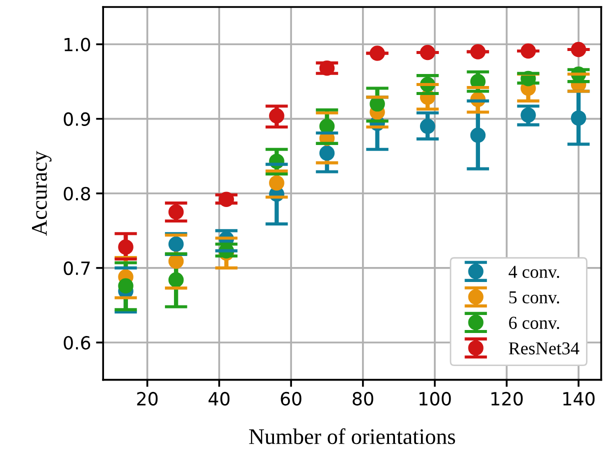  What do you see at coordinates (42, 193) in the screenshot?
I see `y-axis-title: Accuracy` at bounding box center [42, 193].